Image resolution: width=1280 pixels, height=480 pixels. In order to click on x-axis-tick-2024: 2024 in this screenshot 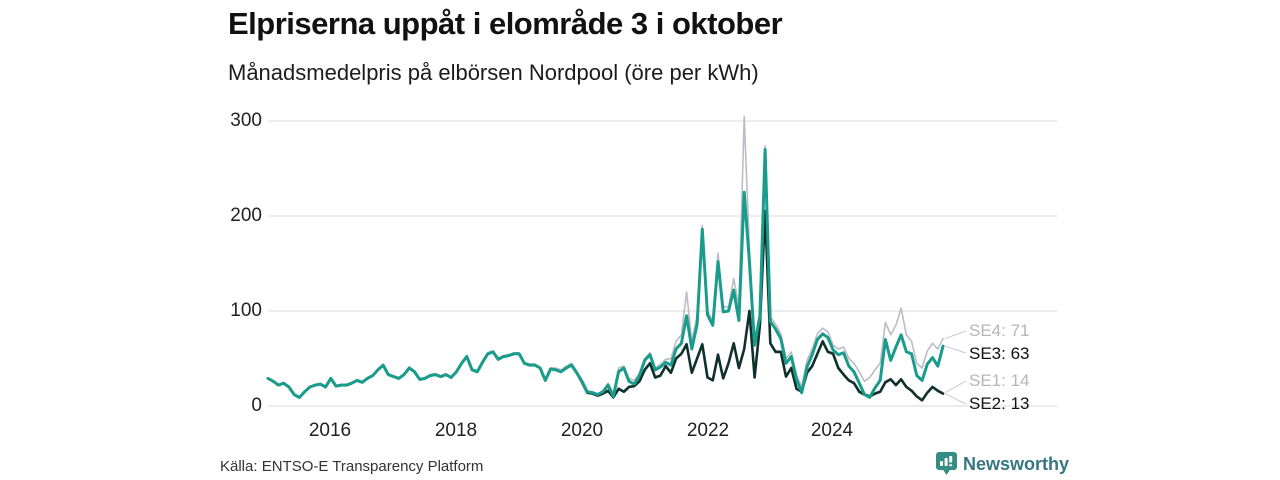, I will do `click(832, 430)`.